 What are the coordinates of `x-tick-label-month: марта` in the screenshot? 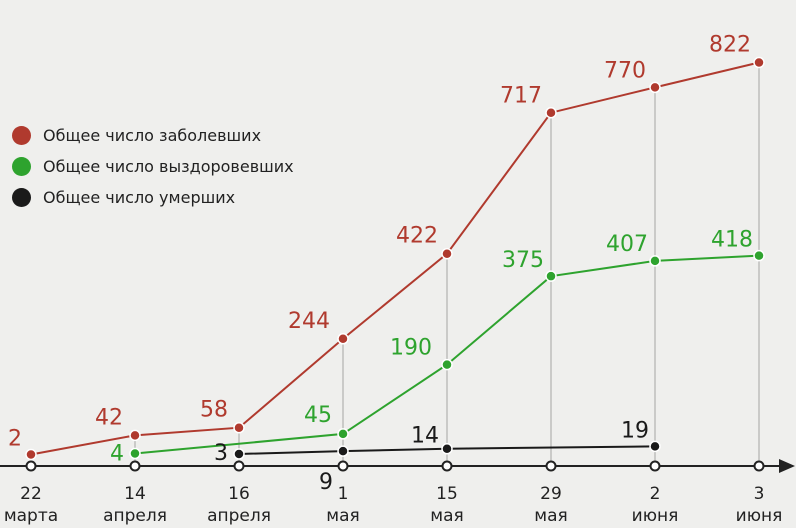 It's located at (31, 516).